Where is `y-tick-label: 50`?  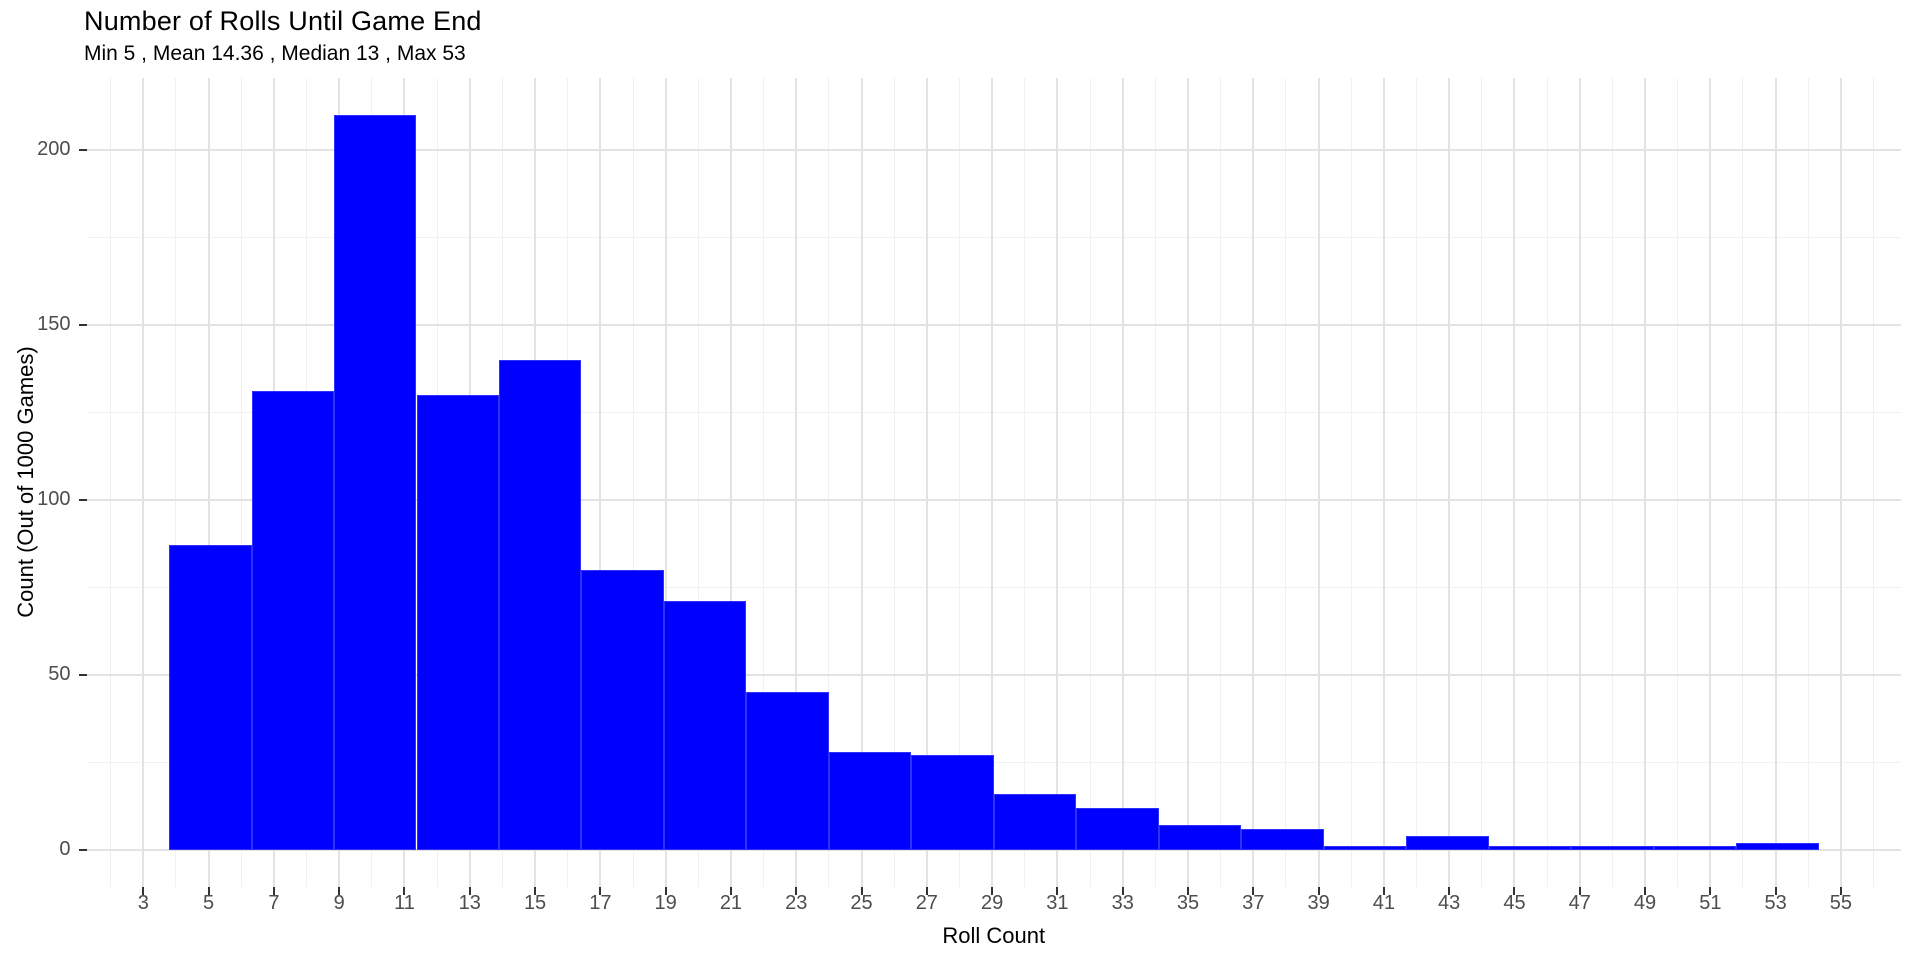
y-tick-label: 50 is located at coordinates (59, 673).